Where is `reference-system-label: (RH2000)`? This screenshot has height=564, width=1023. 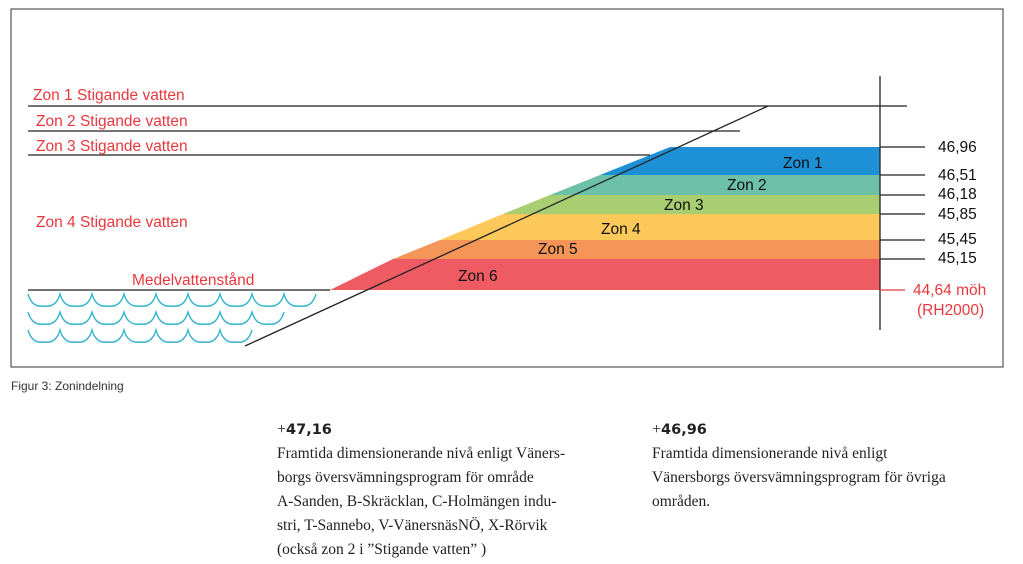 reference-system-label: (RH2000) is located at coordinates (950, 310).